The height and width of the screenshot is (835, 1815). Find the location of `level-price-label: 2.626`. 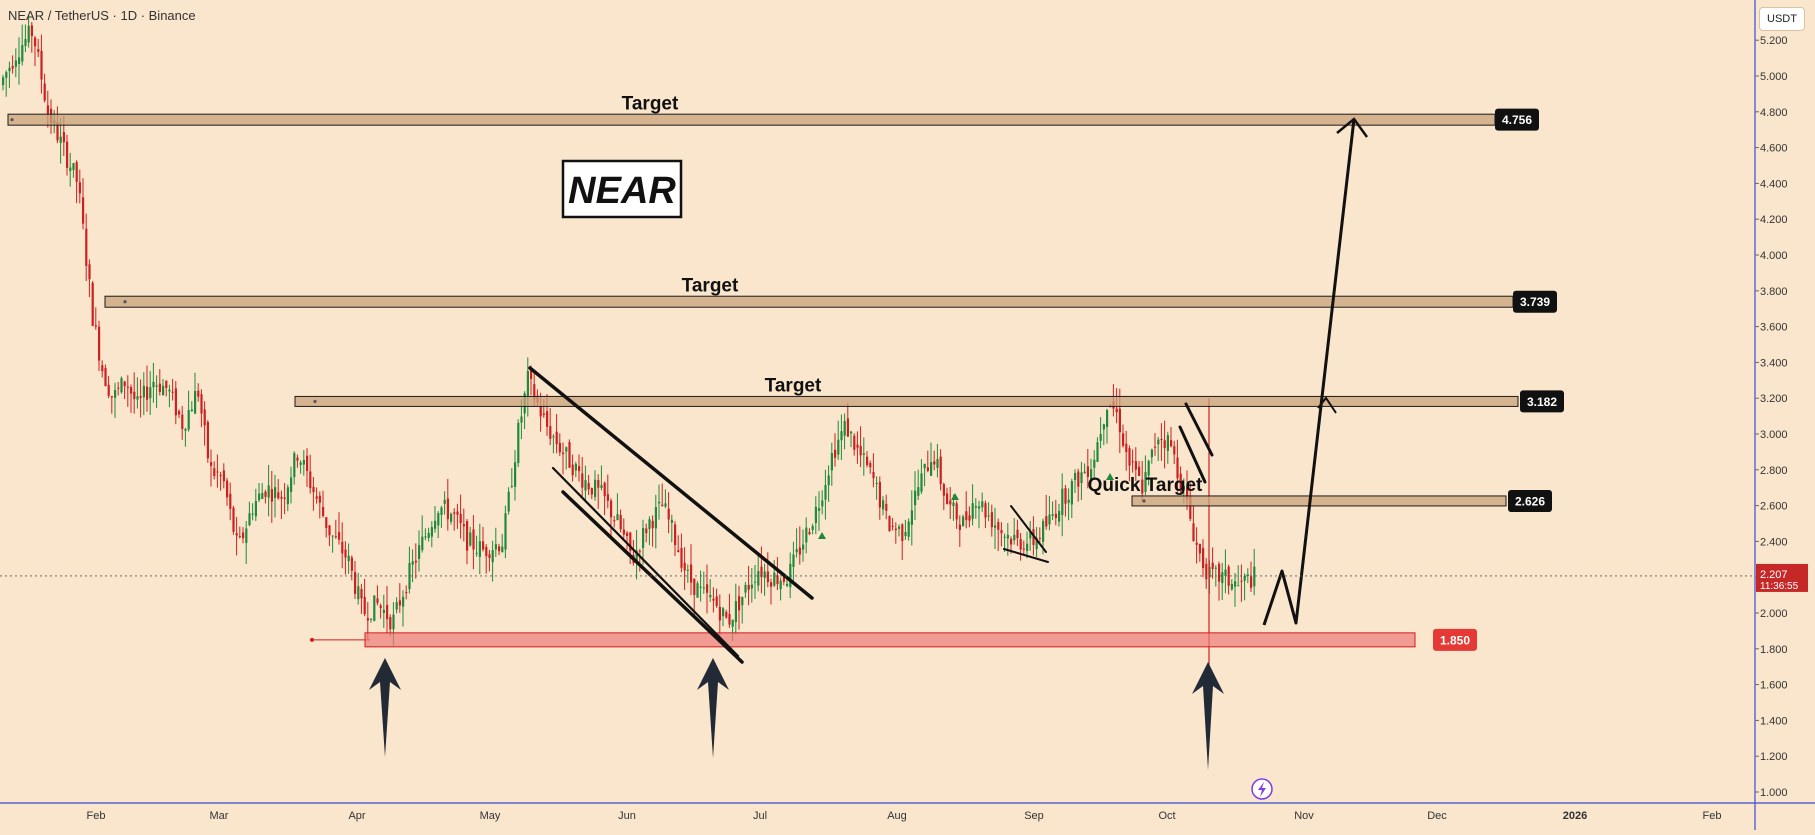

level-price-label: 2.626 is located at coordinates (1530, 501).